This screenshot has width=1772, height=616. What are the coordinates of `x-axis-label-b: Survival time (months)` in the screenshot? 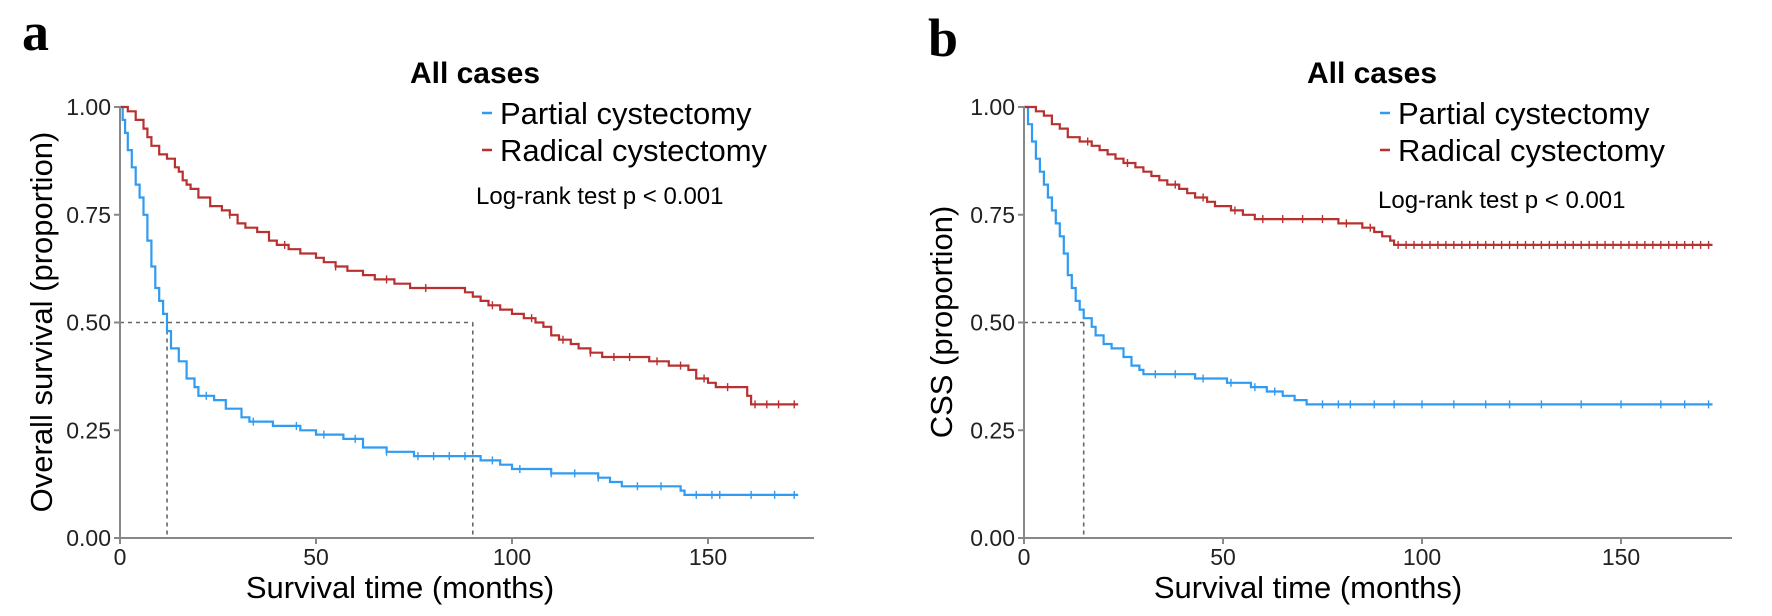 It's located at (1308, 587).